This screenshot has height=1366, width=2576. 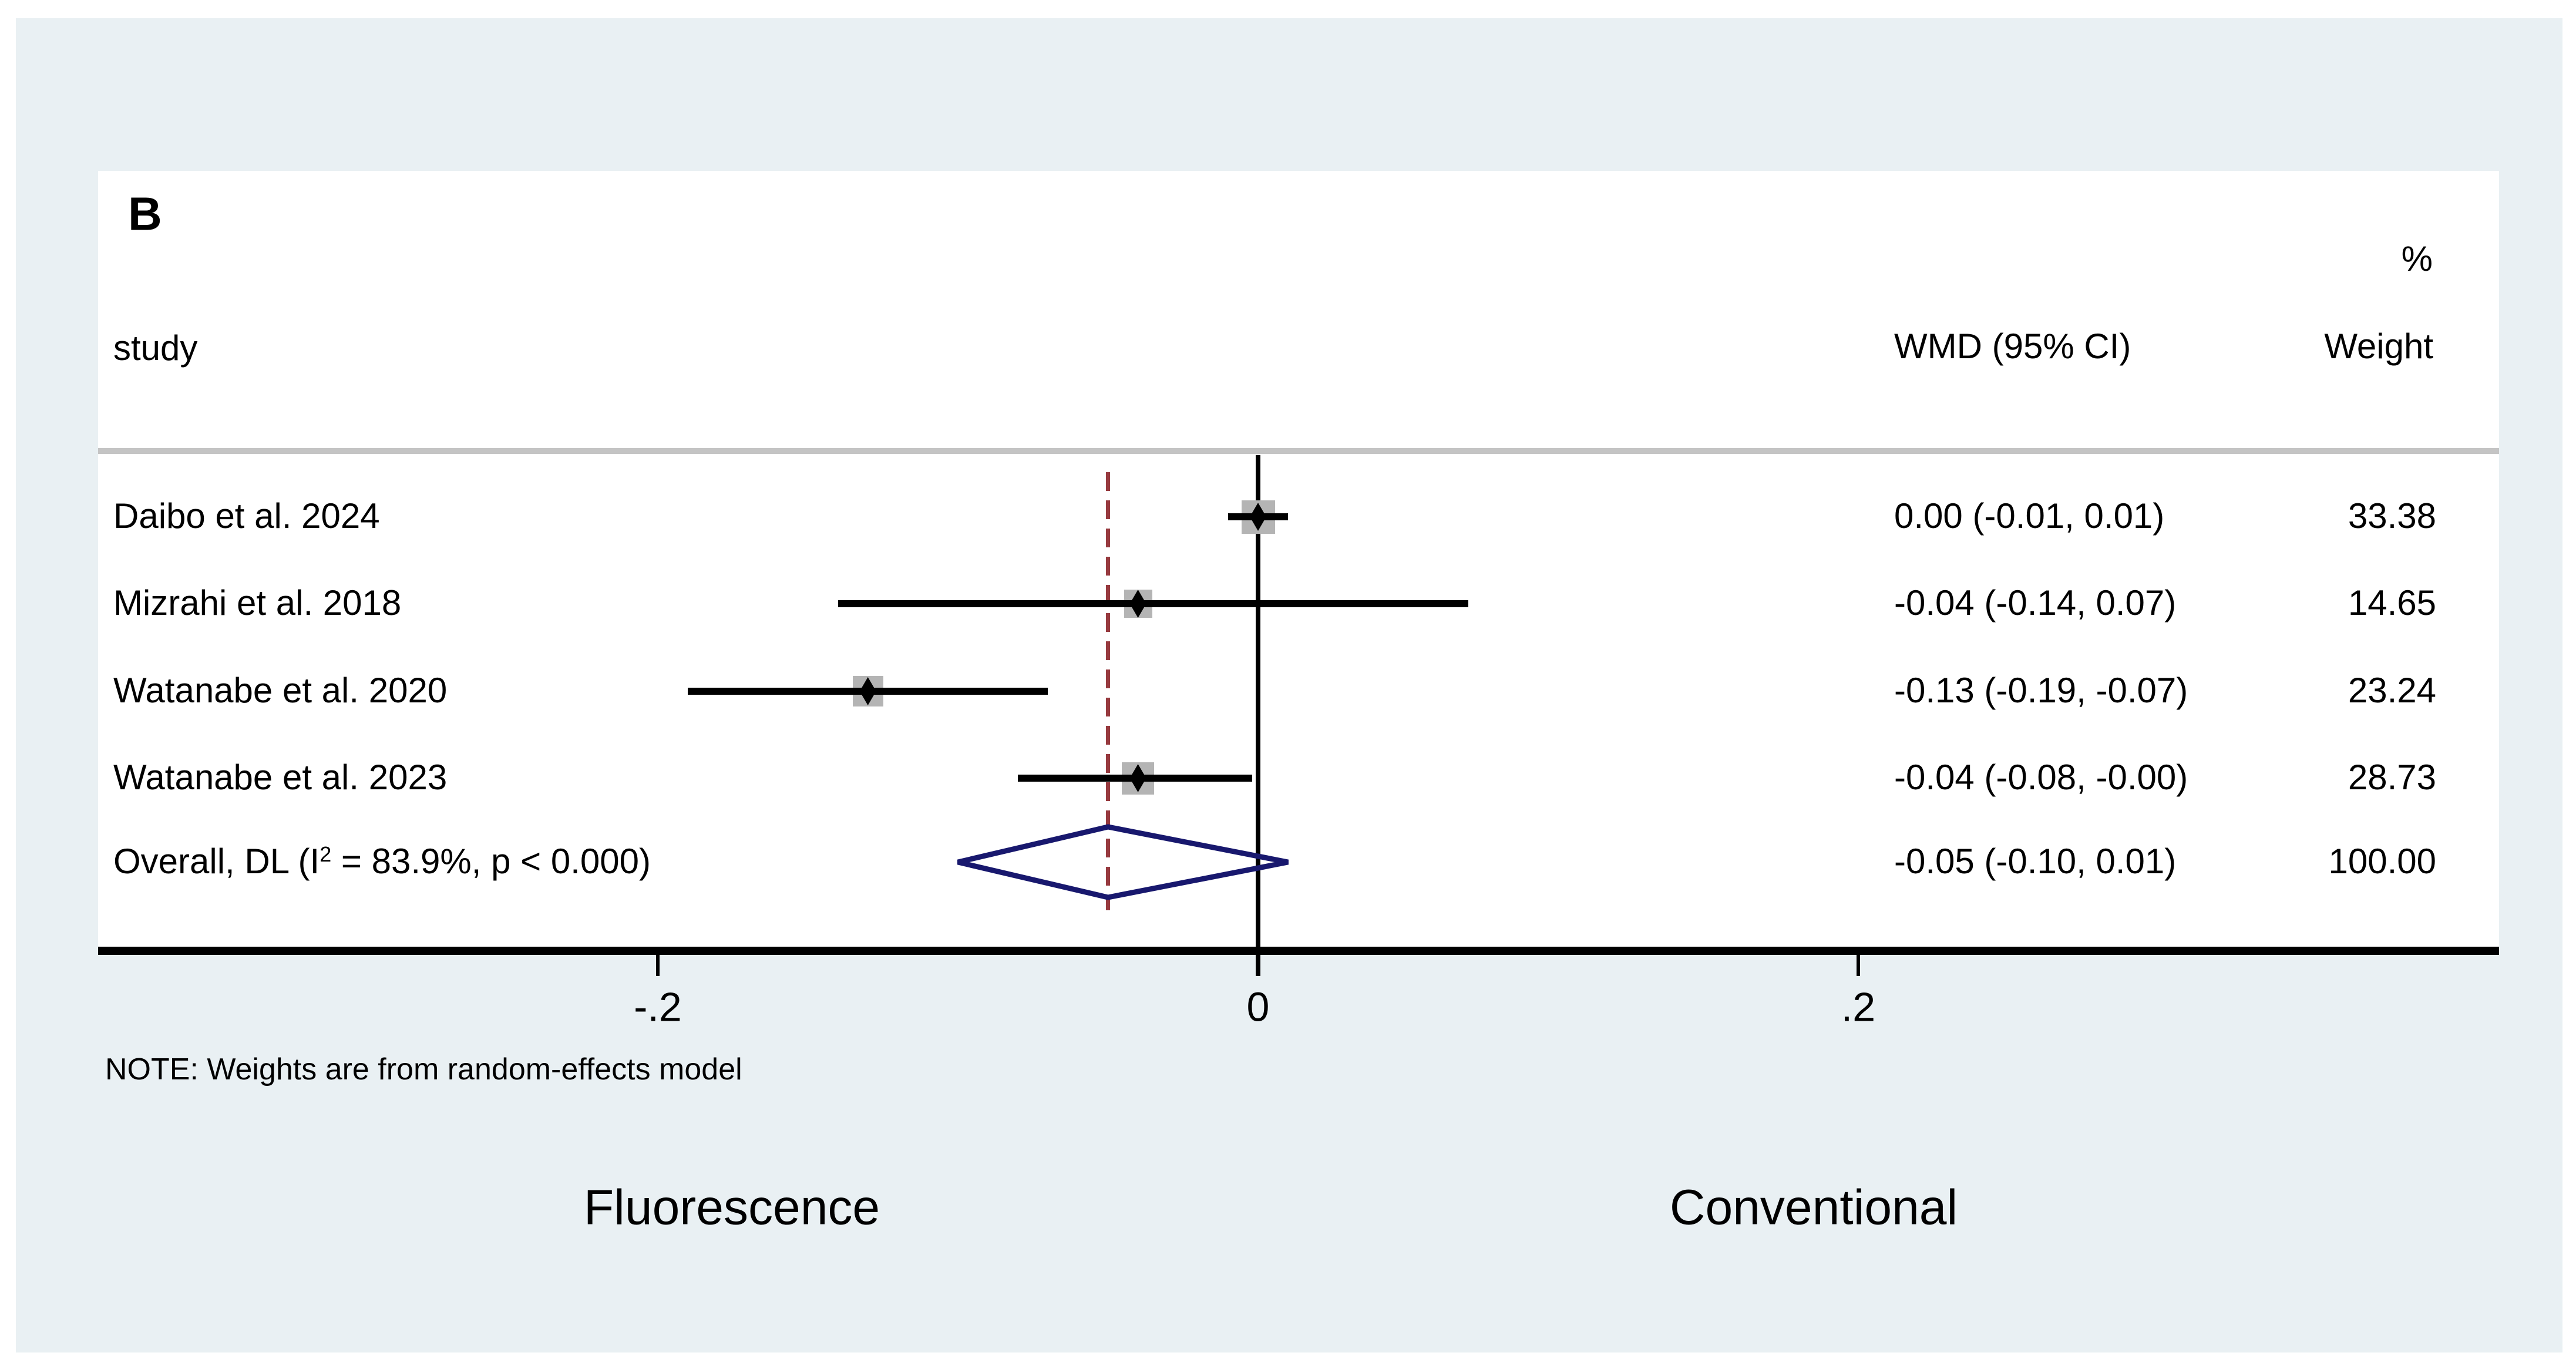 What do you see at coordinates (326, 854) in the screenshot?
I see `overall-label-superscript: 2` at bounding box center [326, 854].